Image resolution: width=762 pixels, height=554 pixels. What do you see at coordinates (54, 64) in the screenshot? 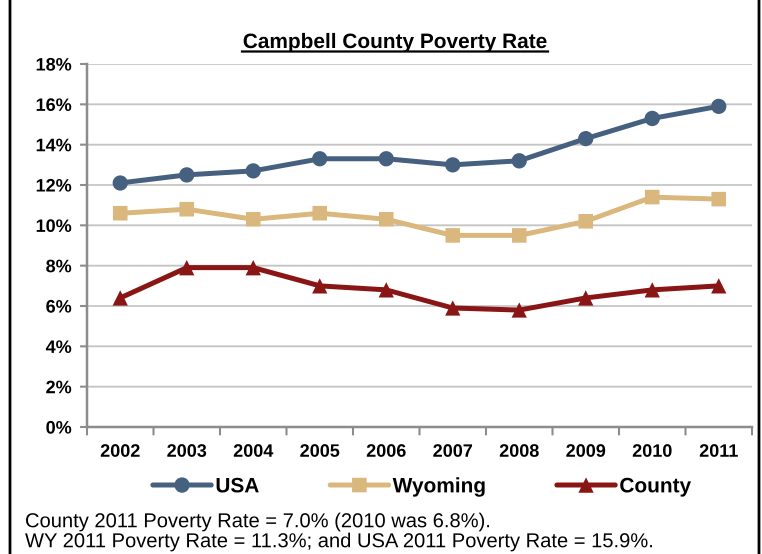
I see `y-tick-label: 18%` at bounding box center [54, 64].